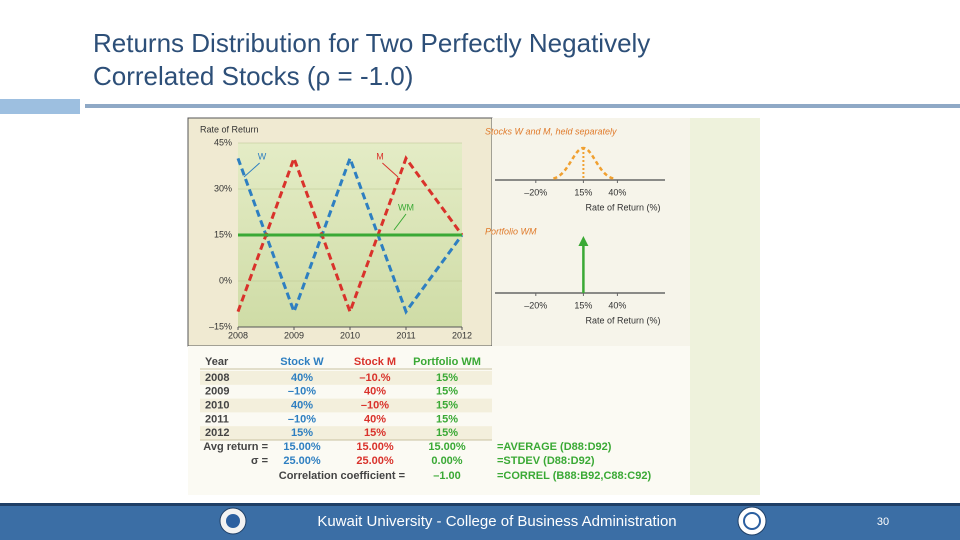 This screenshot has height=540, width=960. What do you see at coordinates (229, 129) in the screenshot?
I see `y-axis-label: Rate of Return` at bounding box center [229, 129].